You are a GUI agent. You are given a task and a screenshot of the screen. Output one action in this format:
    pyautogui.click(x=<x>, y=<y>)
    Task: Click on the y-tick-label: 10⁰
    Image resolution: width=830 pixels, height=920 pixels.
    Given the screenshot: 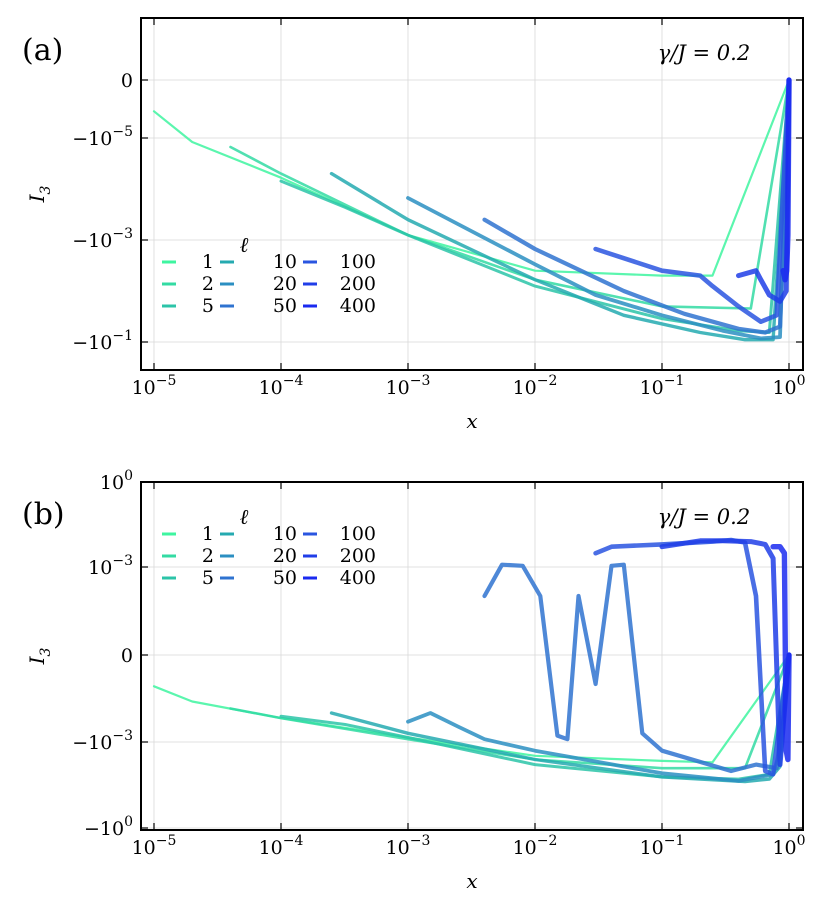 What is the action you would take?
    pyautogui.click(x=116, y=481)
    